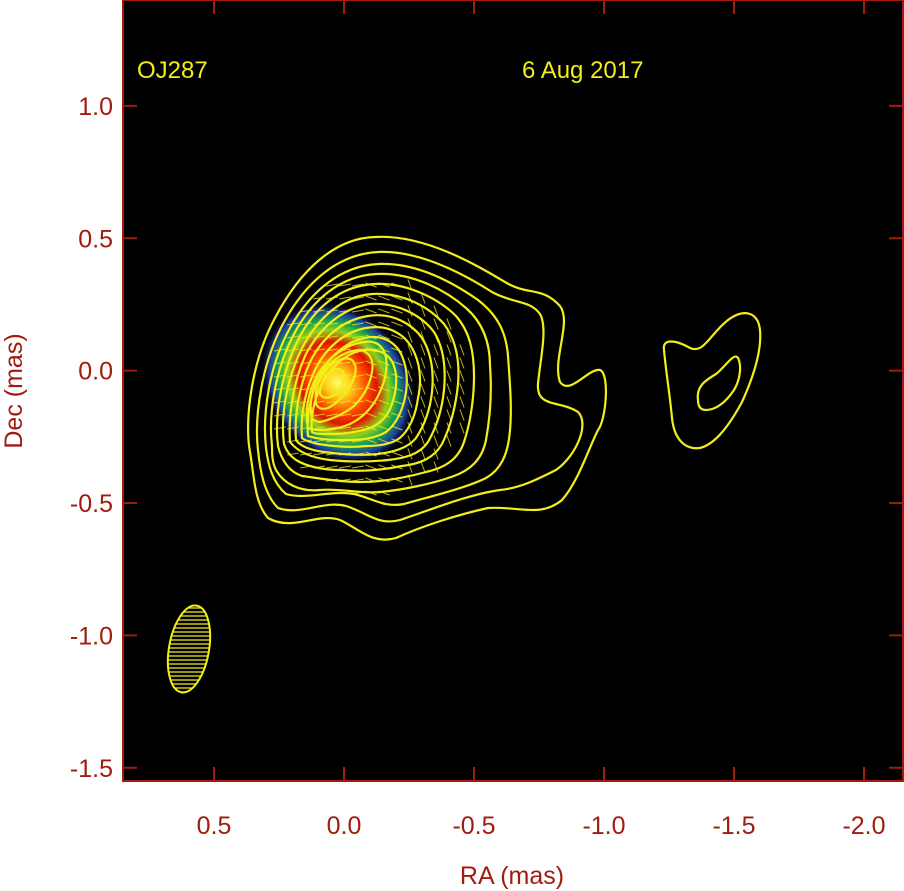  I want to click on y-tick-label: -1.5, so click(91, 769).